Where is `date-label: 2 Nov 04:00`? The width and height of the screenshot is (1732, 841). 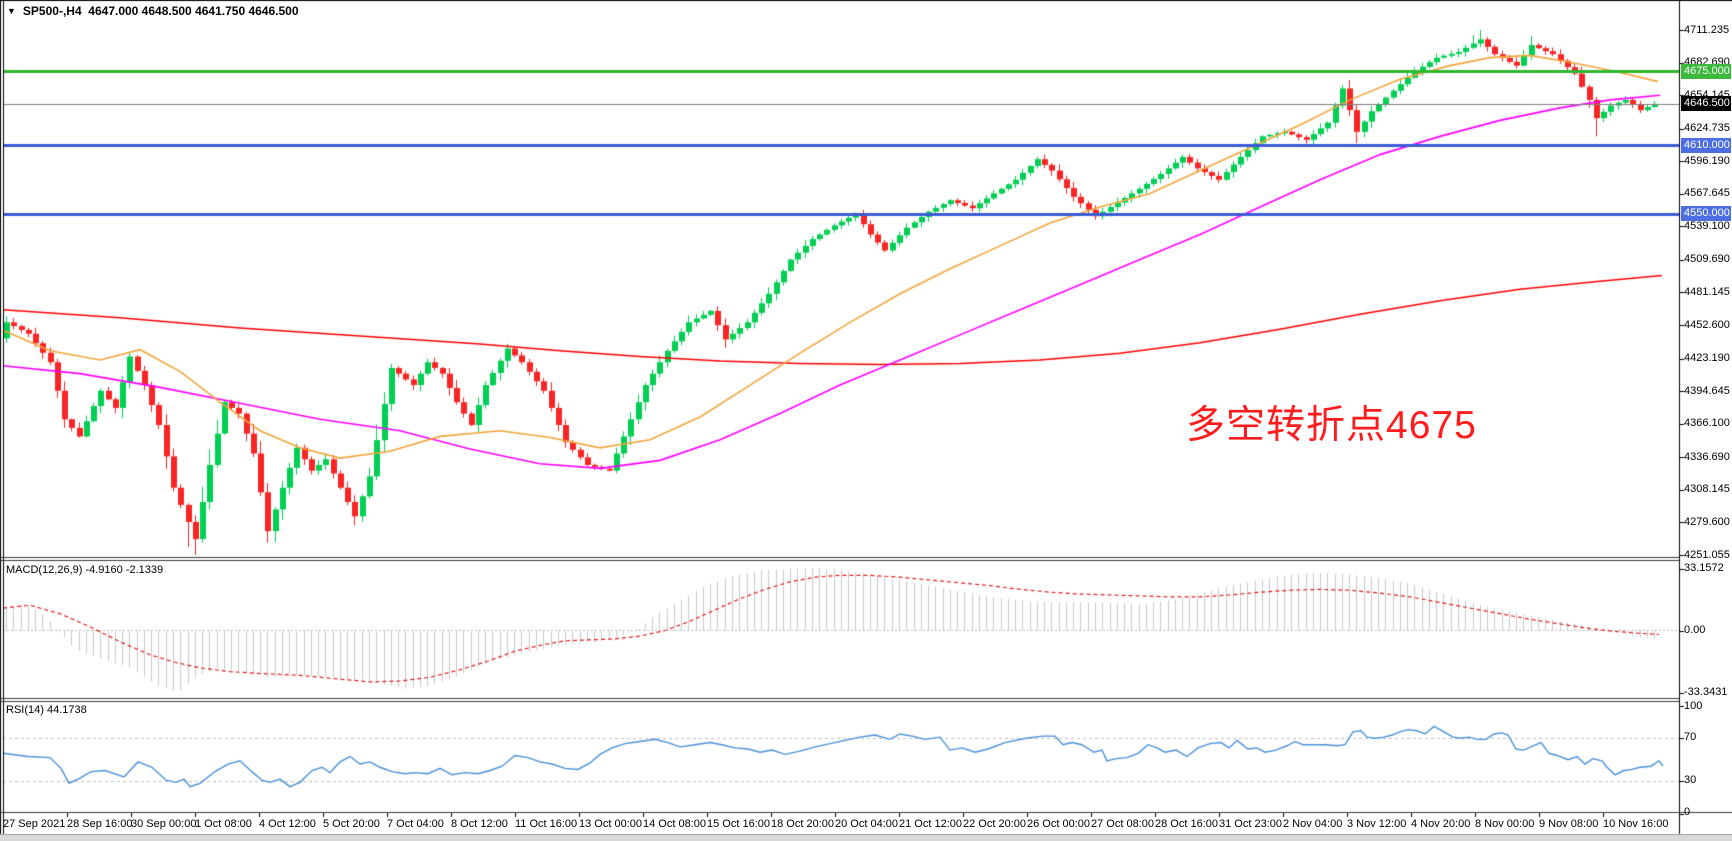 date-label: 2 Nov 04:00 is located at coordinates (1313, 824).